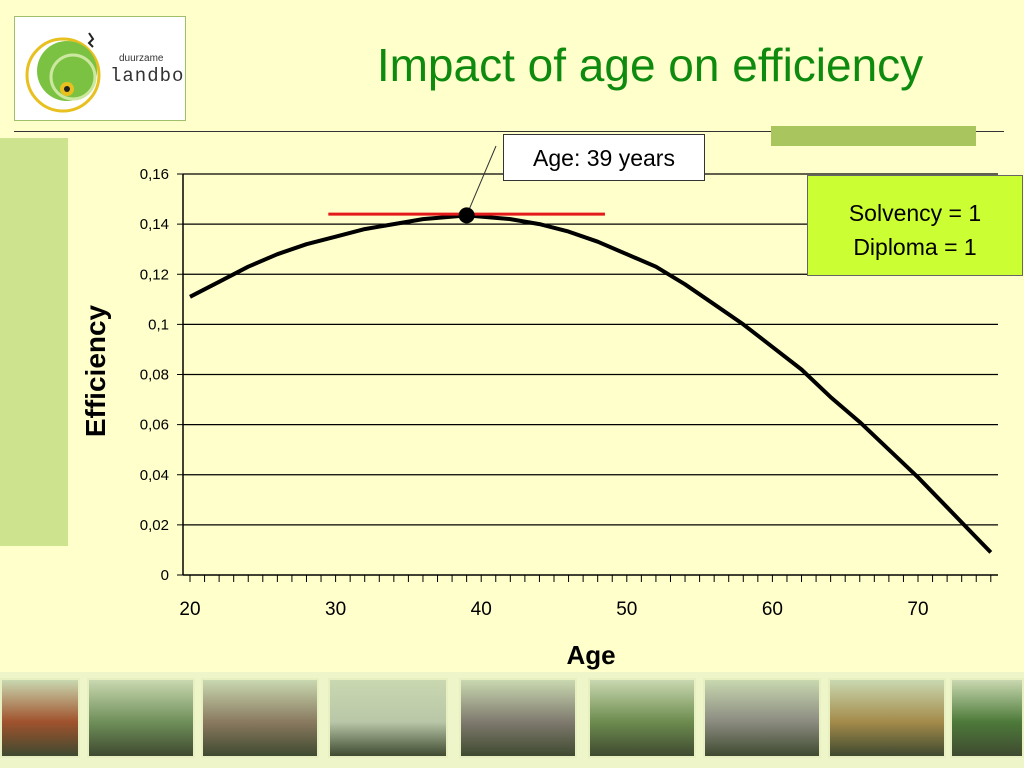 This screenshot has height=768, width=1024. I want to click on y-tick-label: 0,16, so click(154, 174).